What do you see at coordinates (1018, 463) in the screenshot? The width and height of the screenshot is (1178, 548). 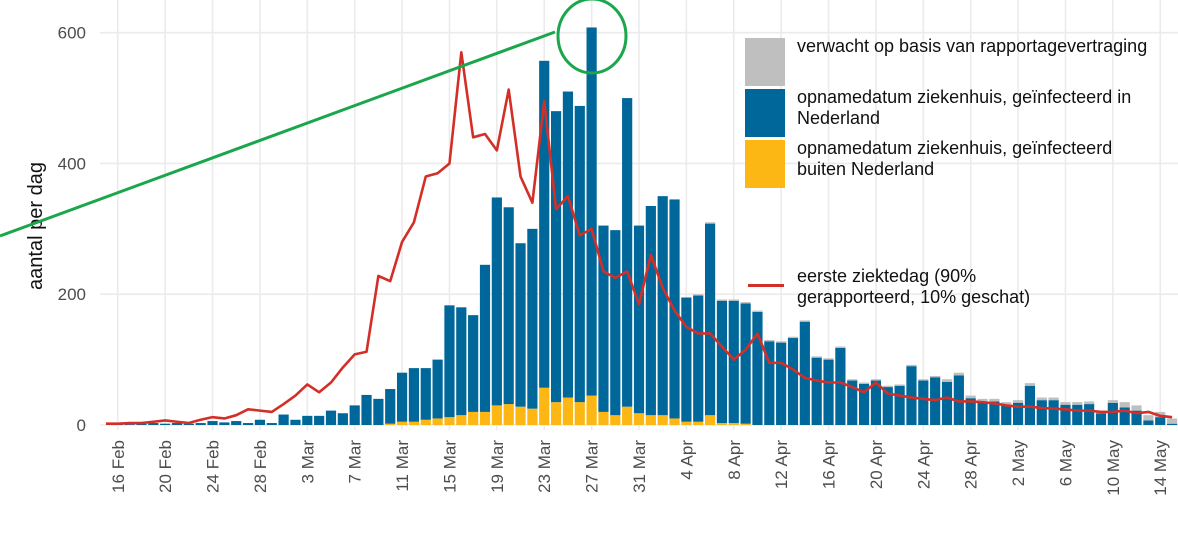 I see `x-tick-label: 2 May` at bounding box center [1018, 463].